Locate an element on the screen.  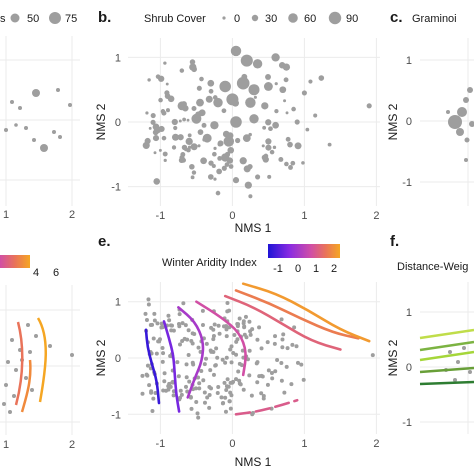
y-tick-label: 0 is located at coordinates (118, 123).